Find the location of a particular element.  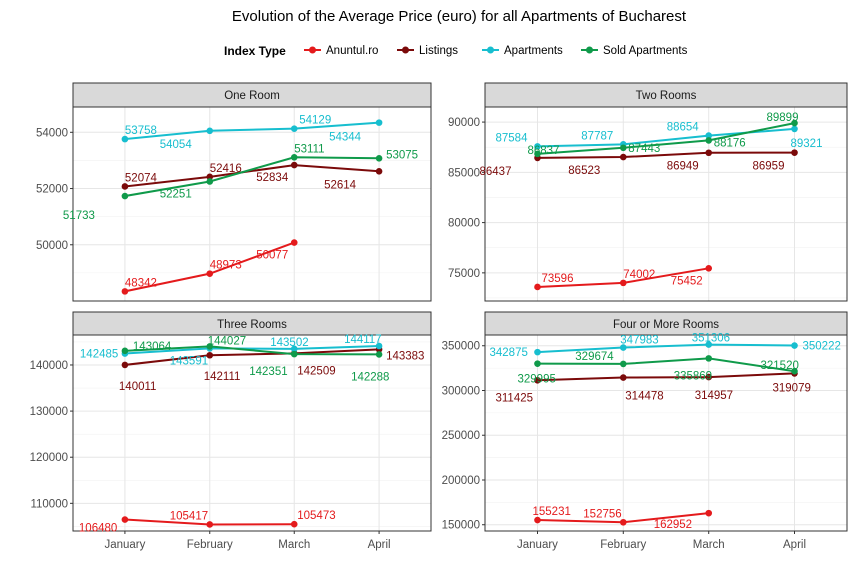

data-label-sold-apartments: 53111 is located at coordinates (309, 149).